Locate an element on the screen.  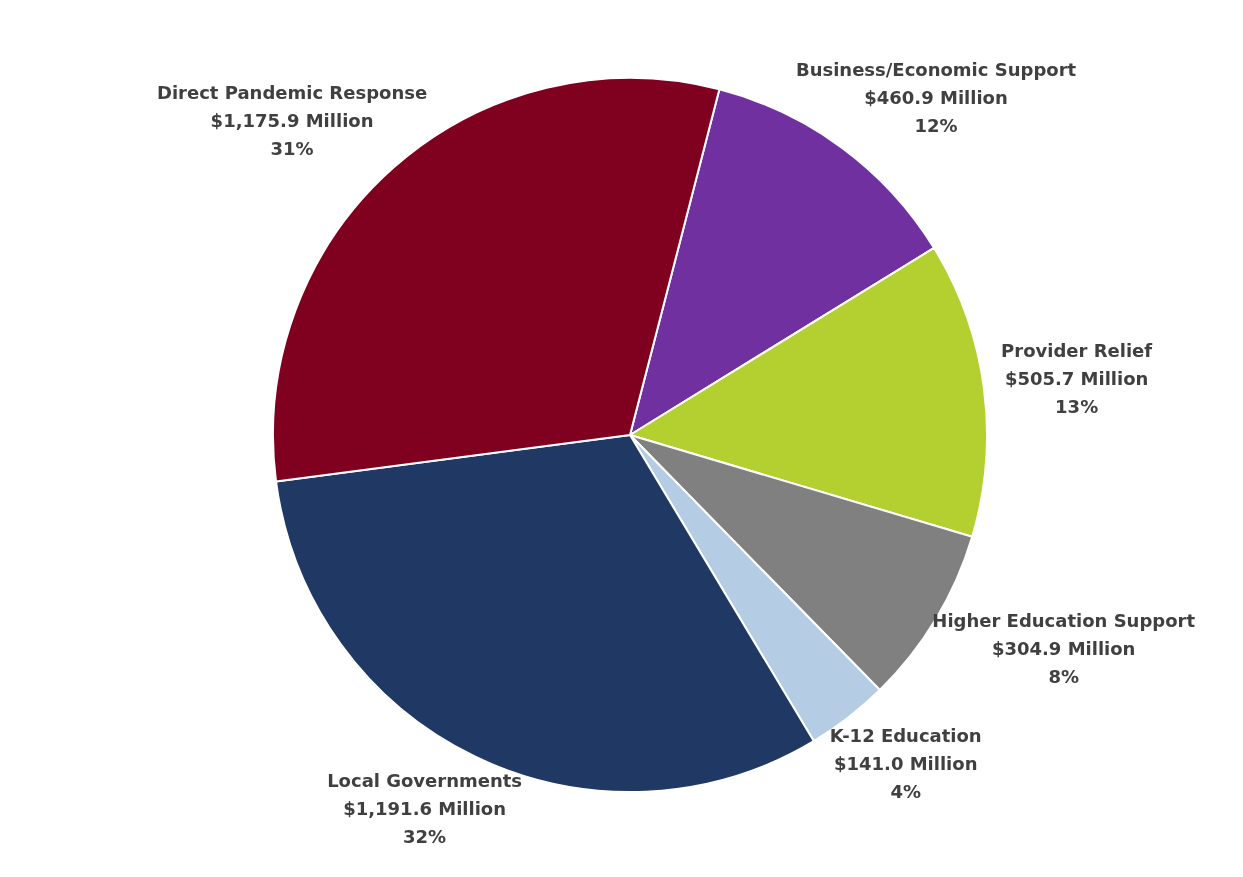
slice-label: K-12 Education is located at coordinates (905, 735).